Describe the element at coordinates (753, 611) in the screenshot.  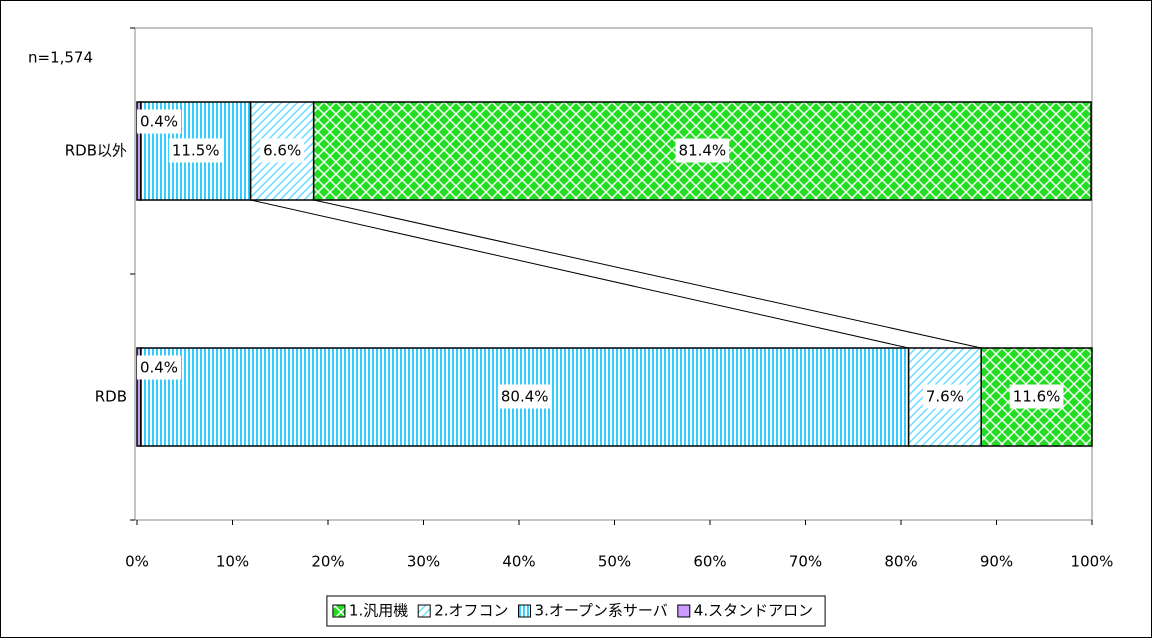
I see `legend-label: 4.スタンドアロン` at that location.